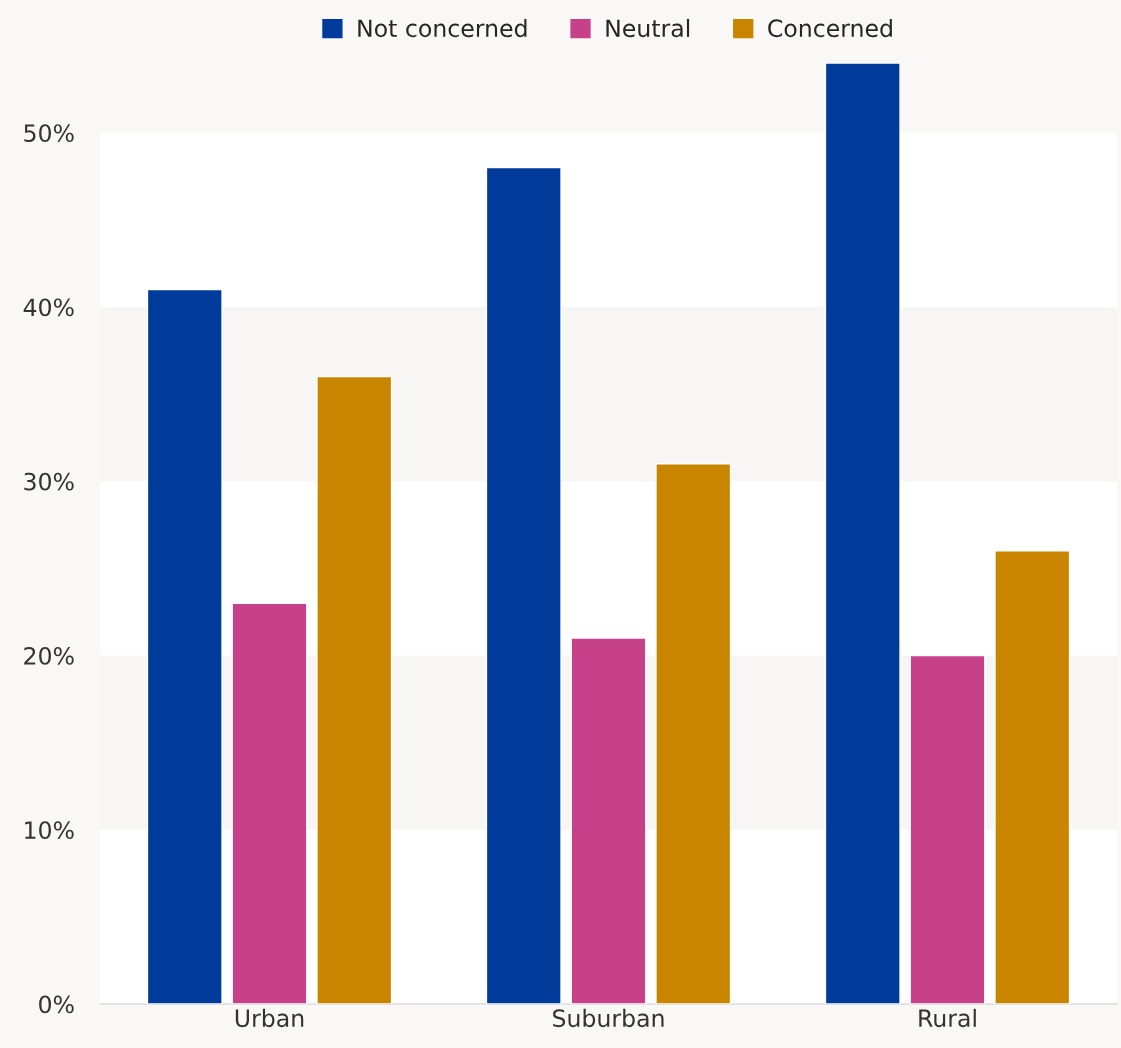  What do you see at coordinates (48, 307) in the screenshot?
I see `y-tick-label: 40%` at bounding box center [48, 307].